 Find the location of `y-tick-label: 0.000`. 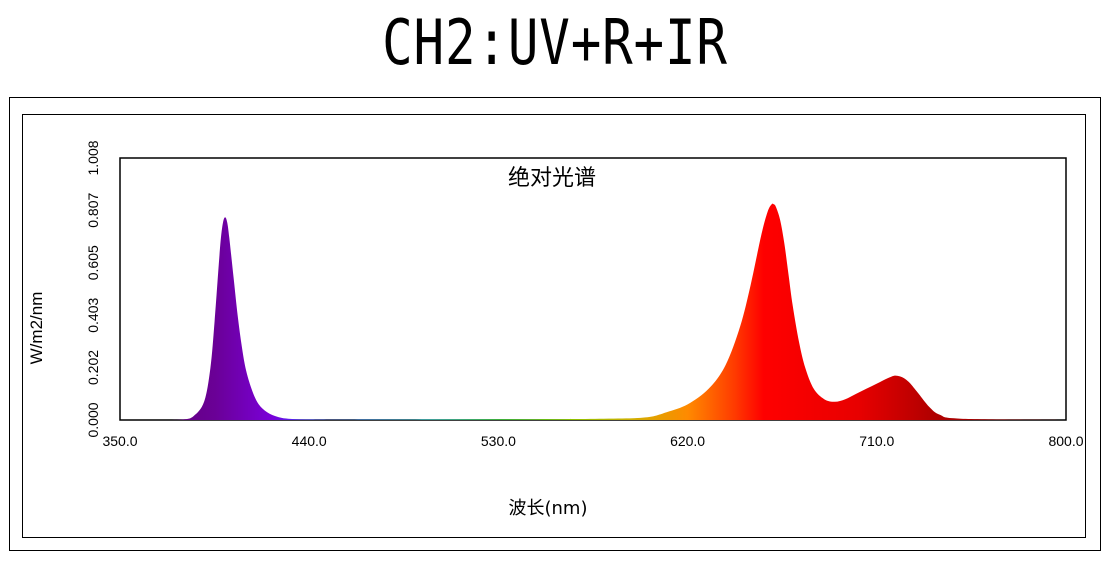

y-tick-label: 0.000 is located at coordinates (93, 419).